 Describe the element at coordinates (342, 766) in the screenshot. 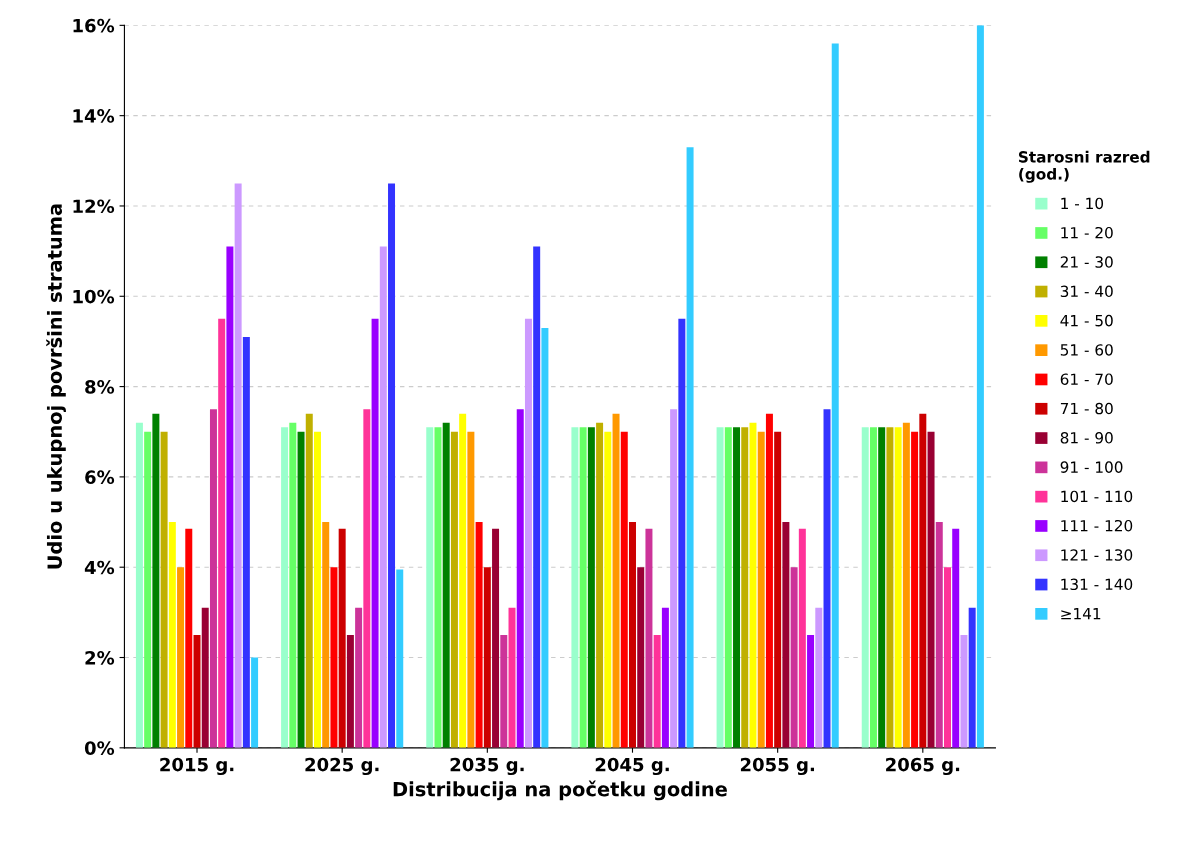

I see `x-tick-label: 2025 g.` at that location.